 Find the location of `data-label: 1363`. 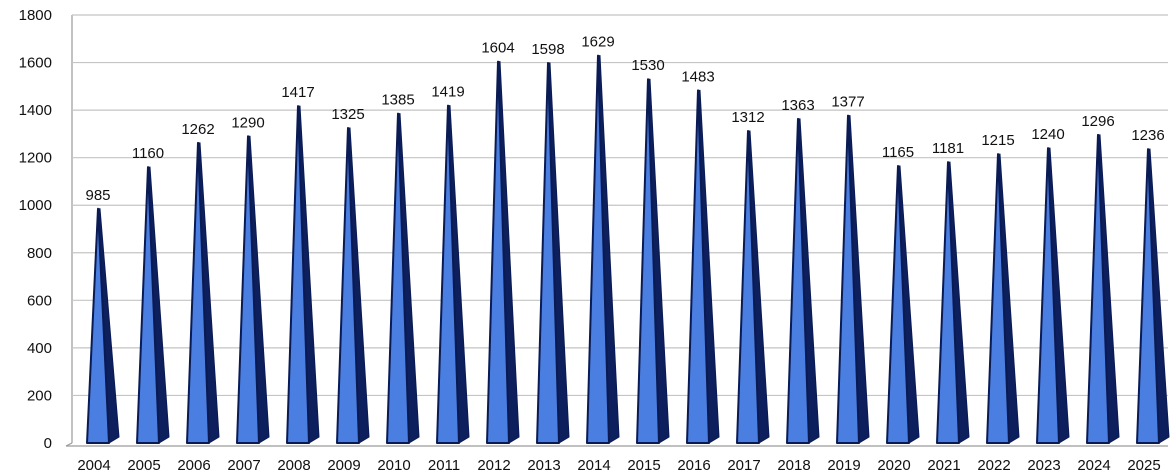

data-label: 1363 is located at coordinates (797, 105).